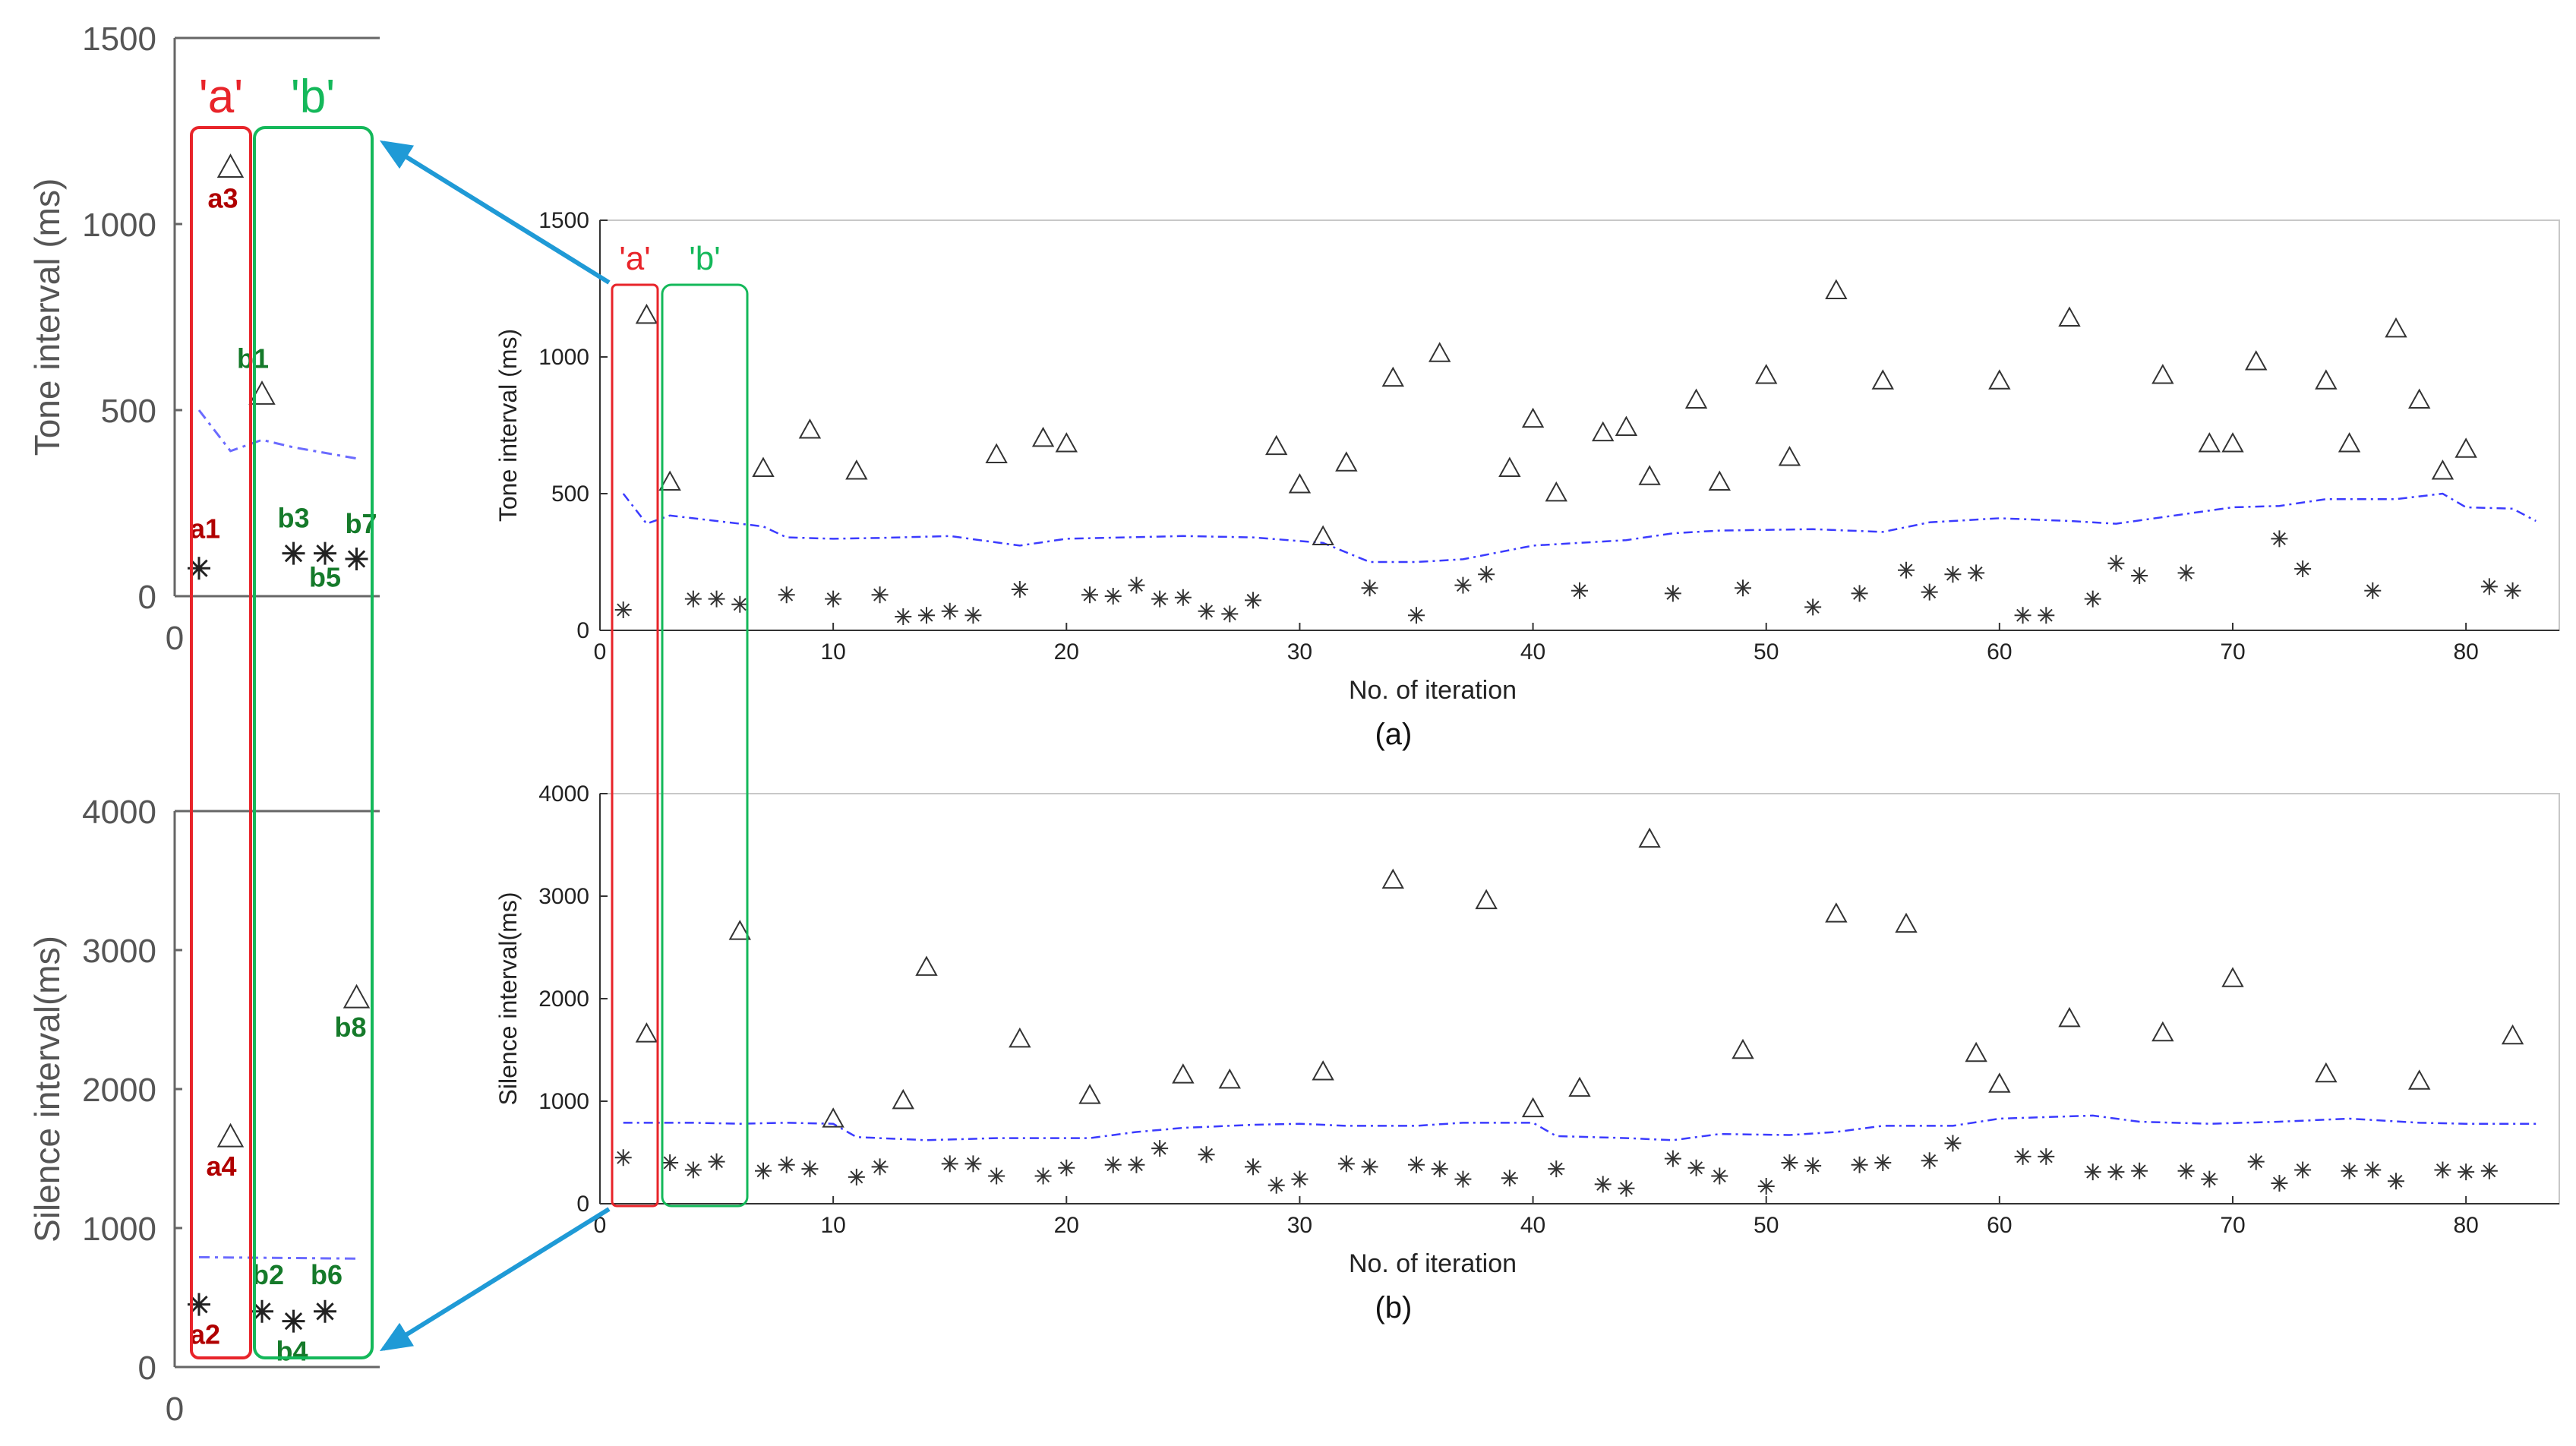 This screenshot has width=2576, height=1446. Describe the element at coordinates (1393, 734) in the screenshot. I see `chart-caption: (a)` at that location.